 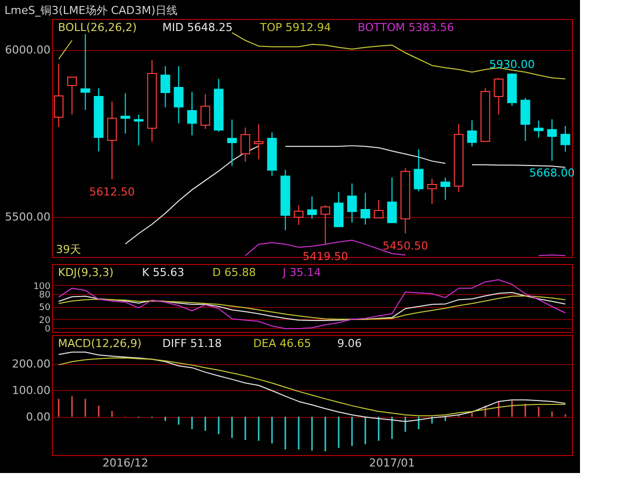 What do you see at coordinates (86, 272) in the screenshot?
I see `legend-title: KDJ(9,3,3)` at bounding box center [86, 272].